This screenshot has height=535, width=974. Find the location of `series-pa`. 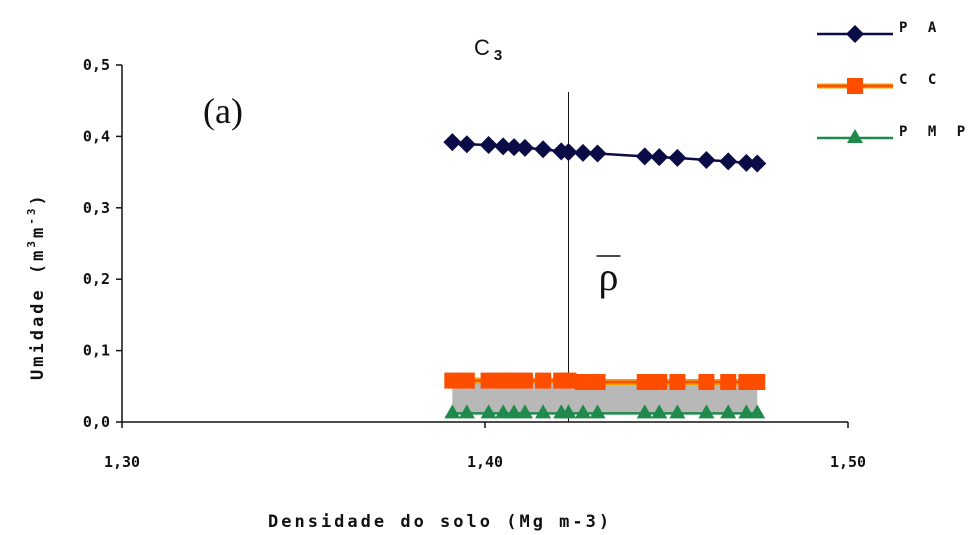

series-pa is located at coordinates (605, 153).